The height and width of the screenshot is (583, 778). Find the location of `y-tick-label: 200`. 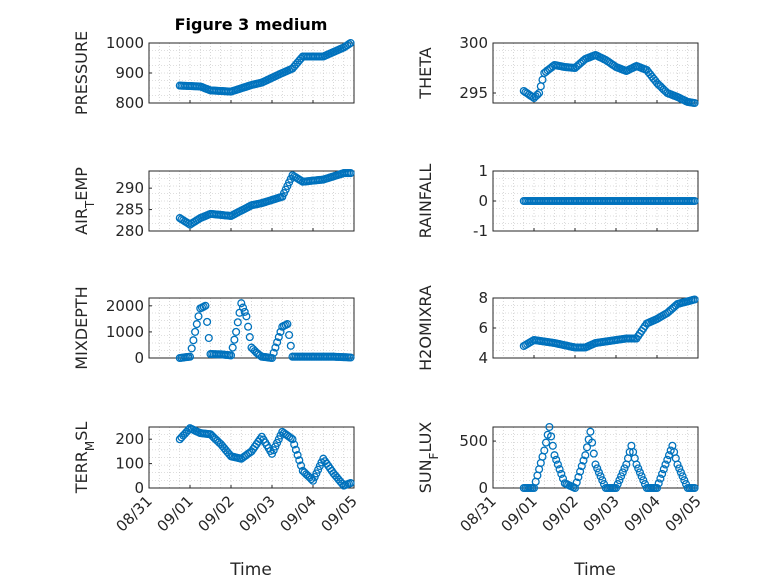

y-tick-label: 200 is located at coordinates (129, 439).